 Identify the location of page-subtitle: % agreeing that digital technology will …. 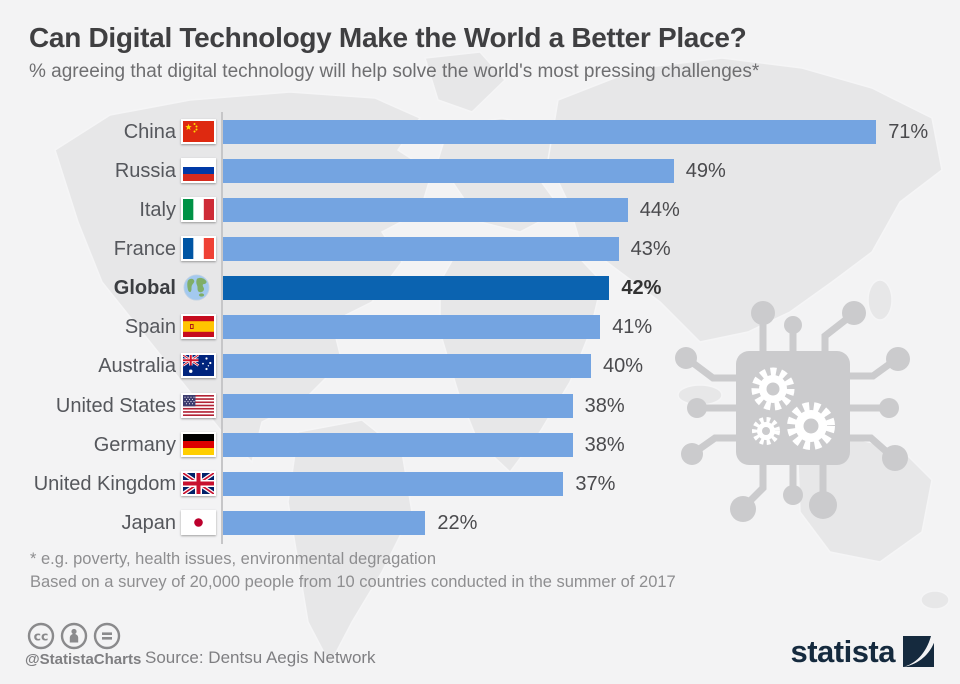
(394, 71).